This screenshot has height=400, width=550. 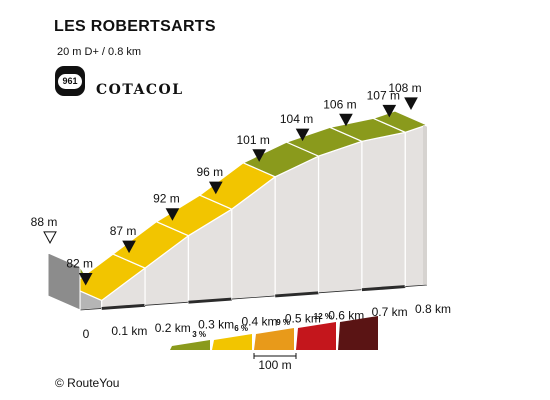 I want to click on x-tick-label: 0.2 km, so click(x=173, y=328).